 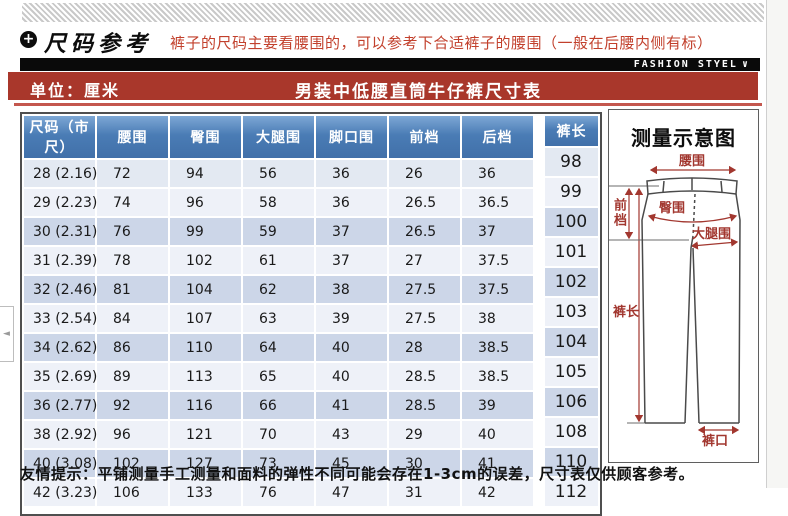 What do you see at coordinates (278, 376) in the screenshot?
I see `thigh-cell: 65` at bounding box center [278, 376].